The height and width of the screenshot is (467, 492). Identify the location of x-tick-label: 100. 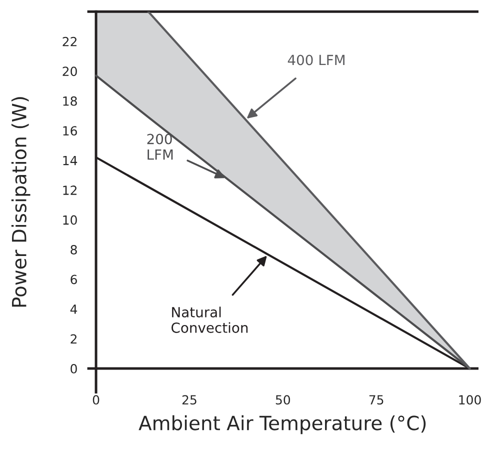
(470, 400).